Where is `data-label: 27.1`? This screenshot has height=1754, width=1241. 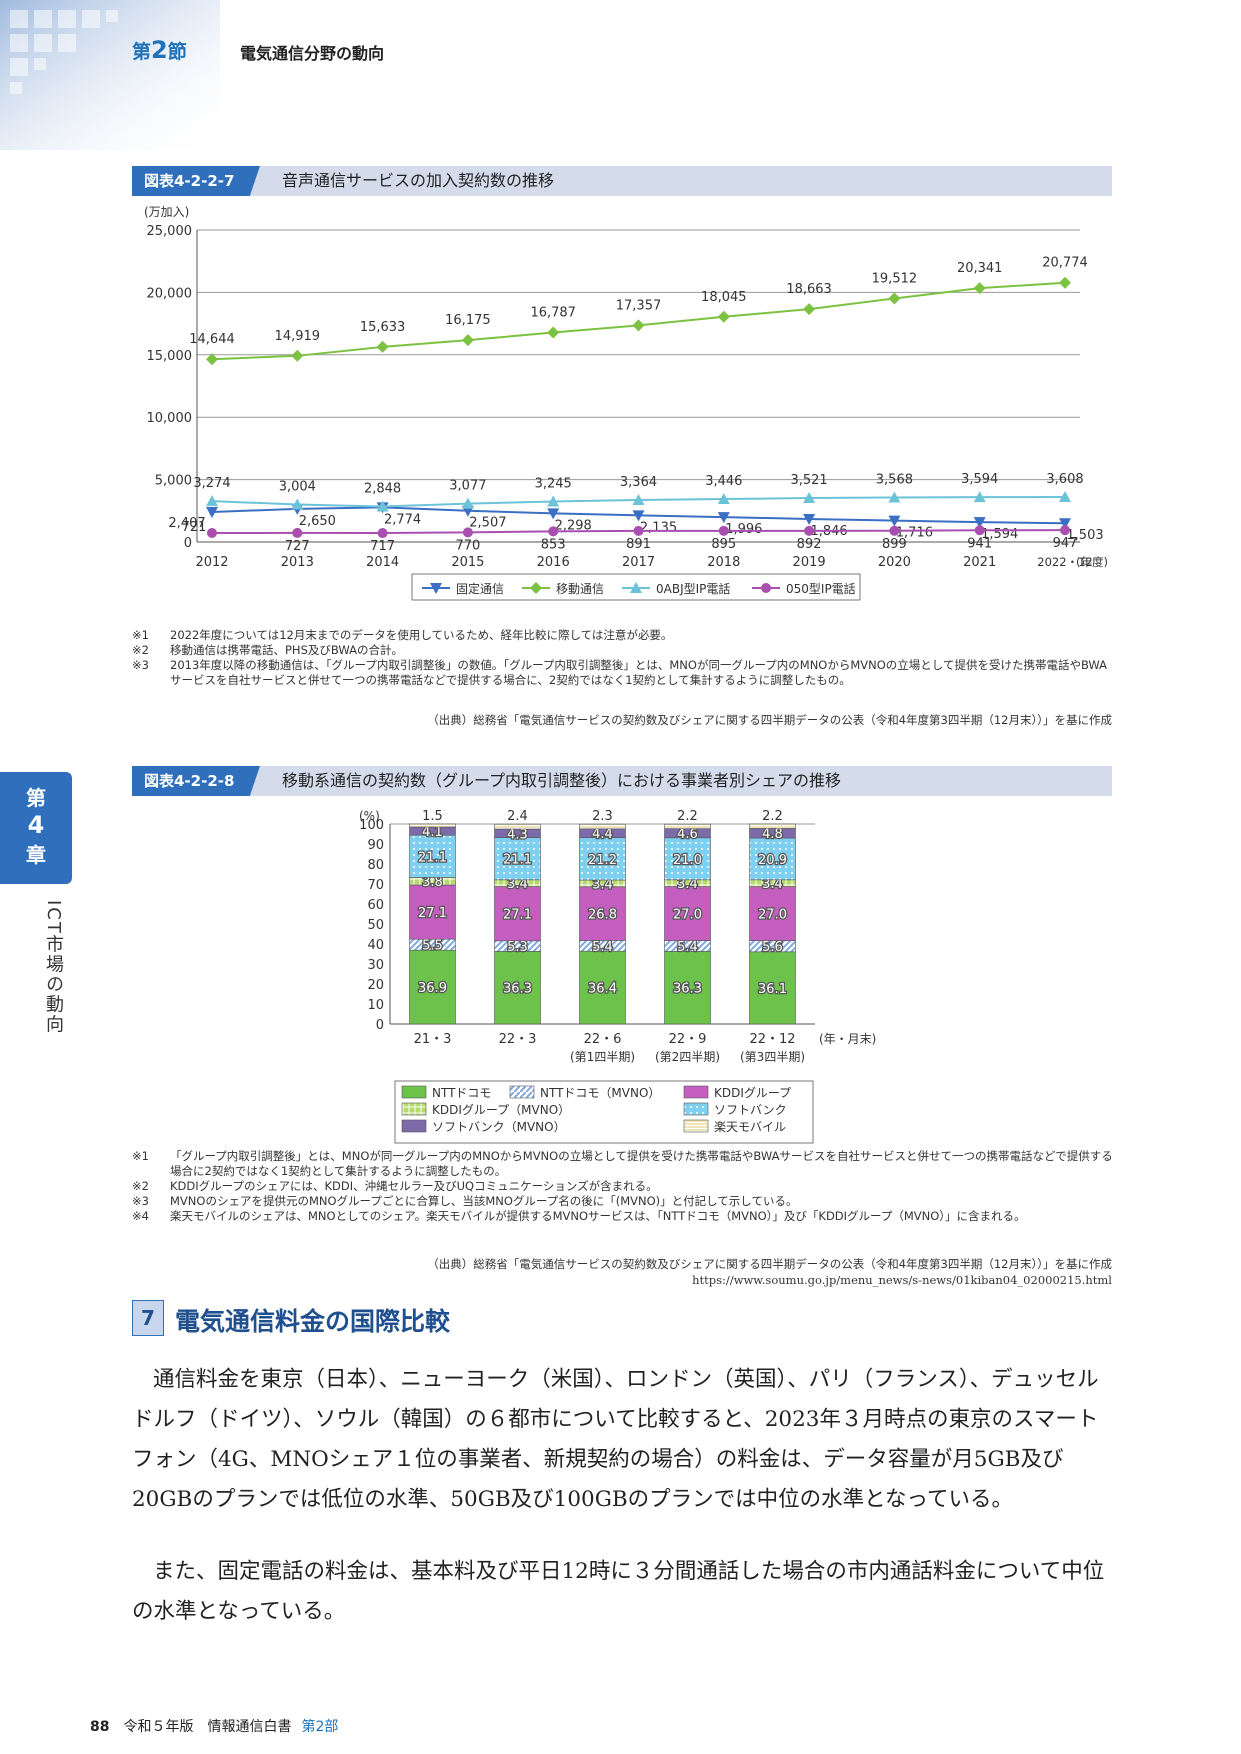
data-label: 27.1 is located at coordinates (432, 913).